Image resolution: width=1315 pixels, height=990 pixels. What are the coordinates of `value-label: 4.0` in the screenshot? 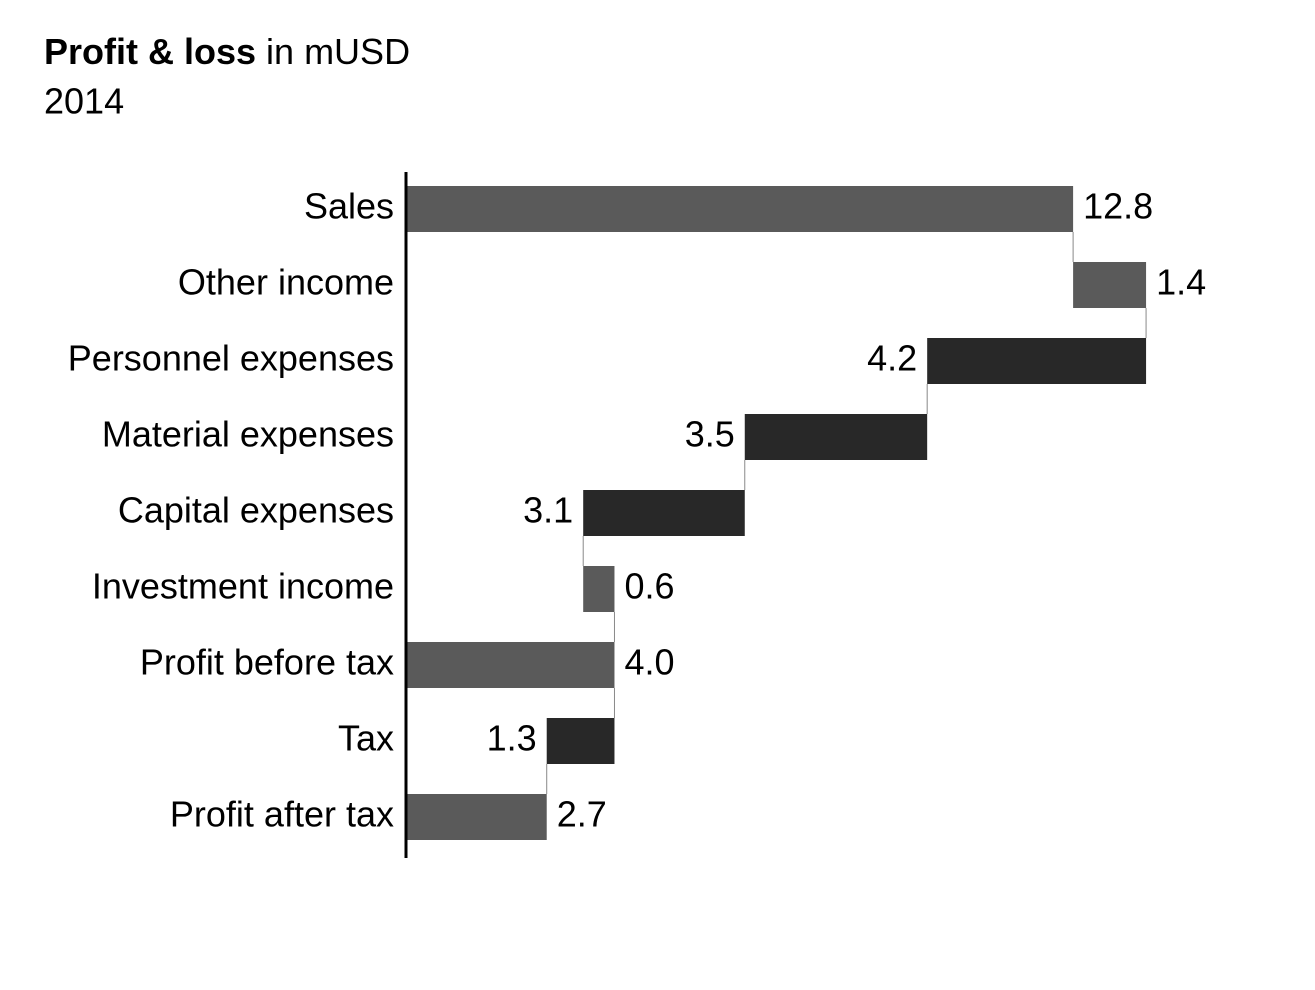 It's located at (649, 662).